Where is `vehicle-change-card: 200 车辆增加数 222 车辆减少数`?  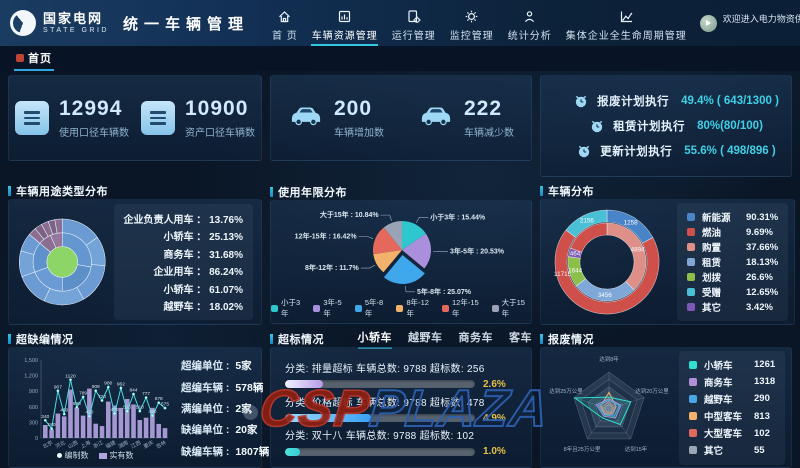
vehicle-change-card: 200 车辆增加数 222 车辆减少数 is located at coordinates (401, 118).